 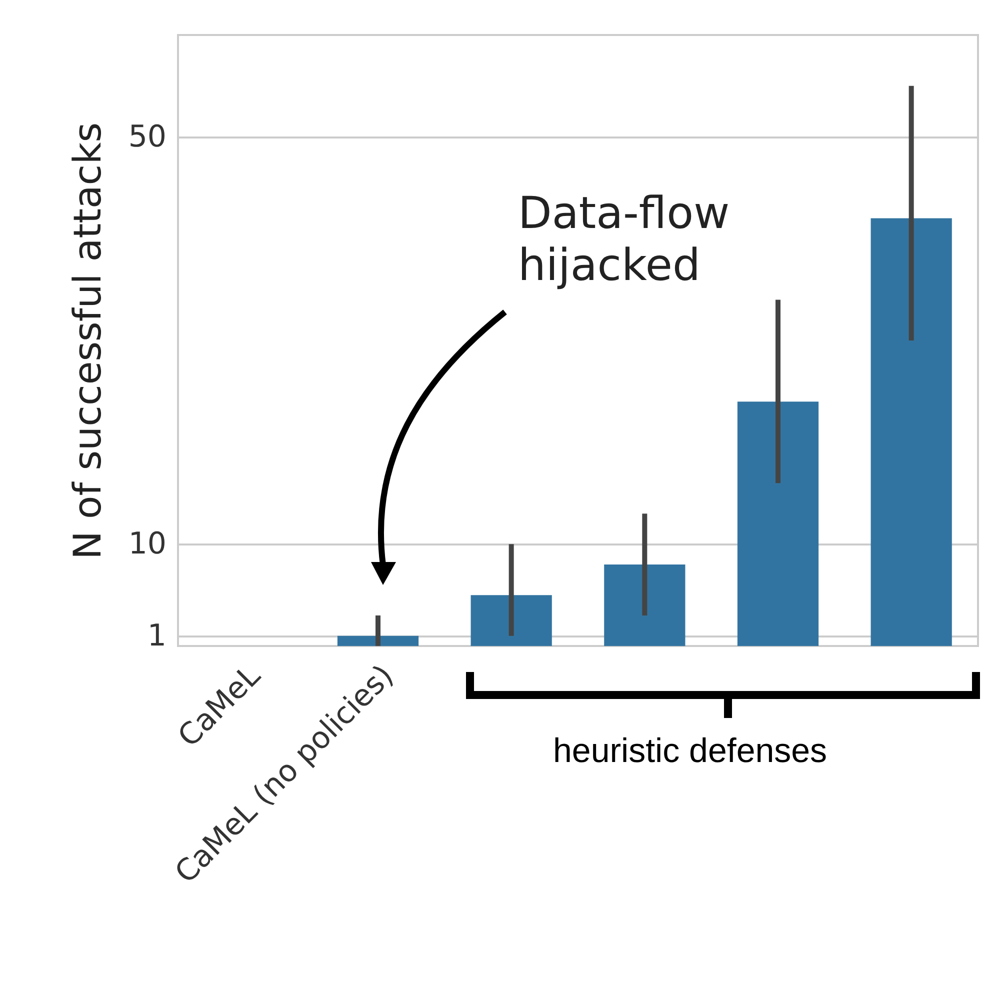 I want to click on y-tick-label: 10, so click(x=147, y=544).